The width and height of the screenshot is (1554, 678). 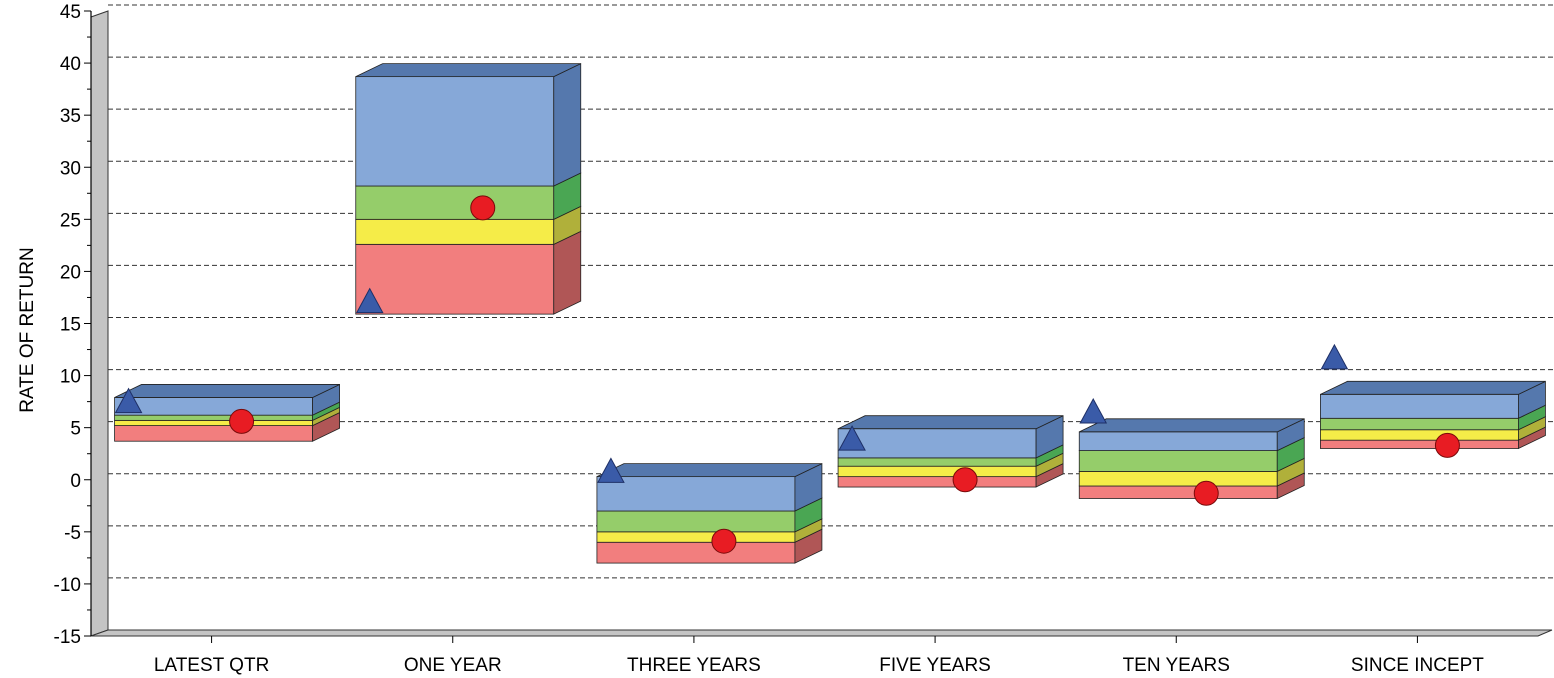 What do you see at coordinates (70, 116) in the screenshot?
I see `y-tick-label: 35` at bounding box center [70, 116].